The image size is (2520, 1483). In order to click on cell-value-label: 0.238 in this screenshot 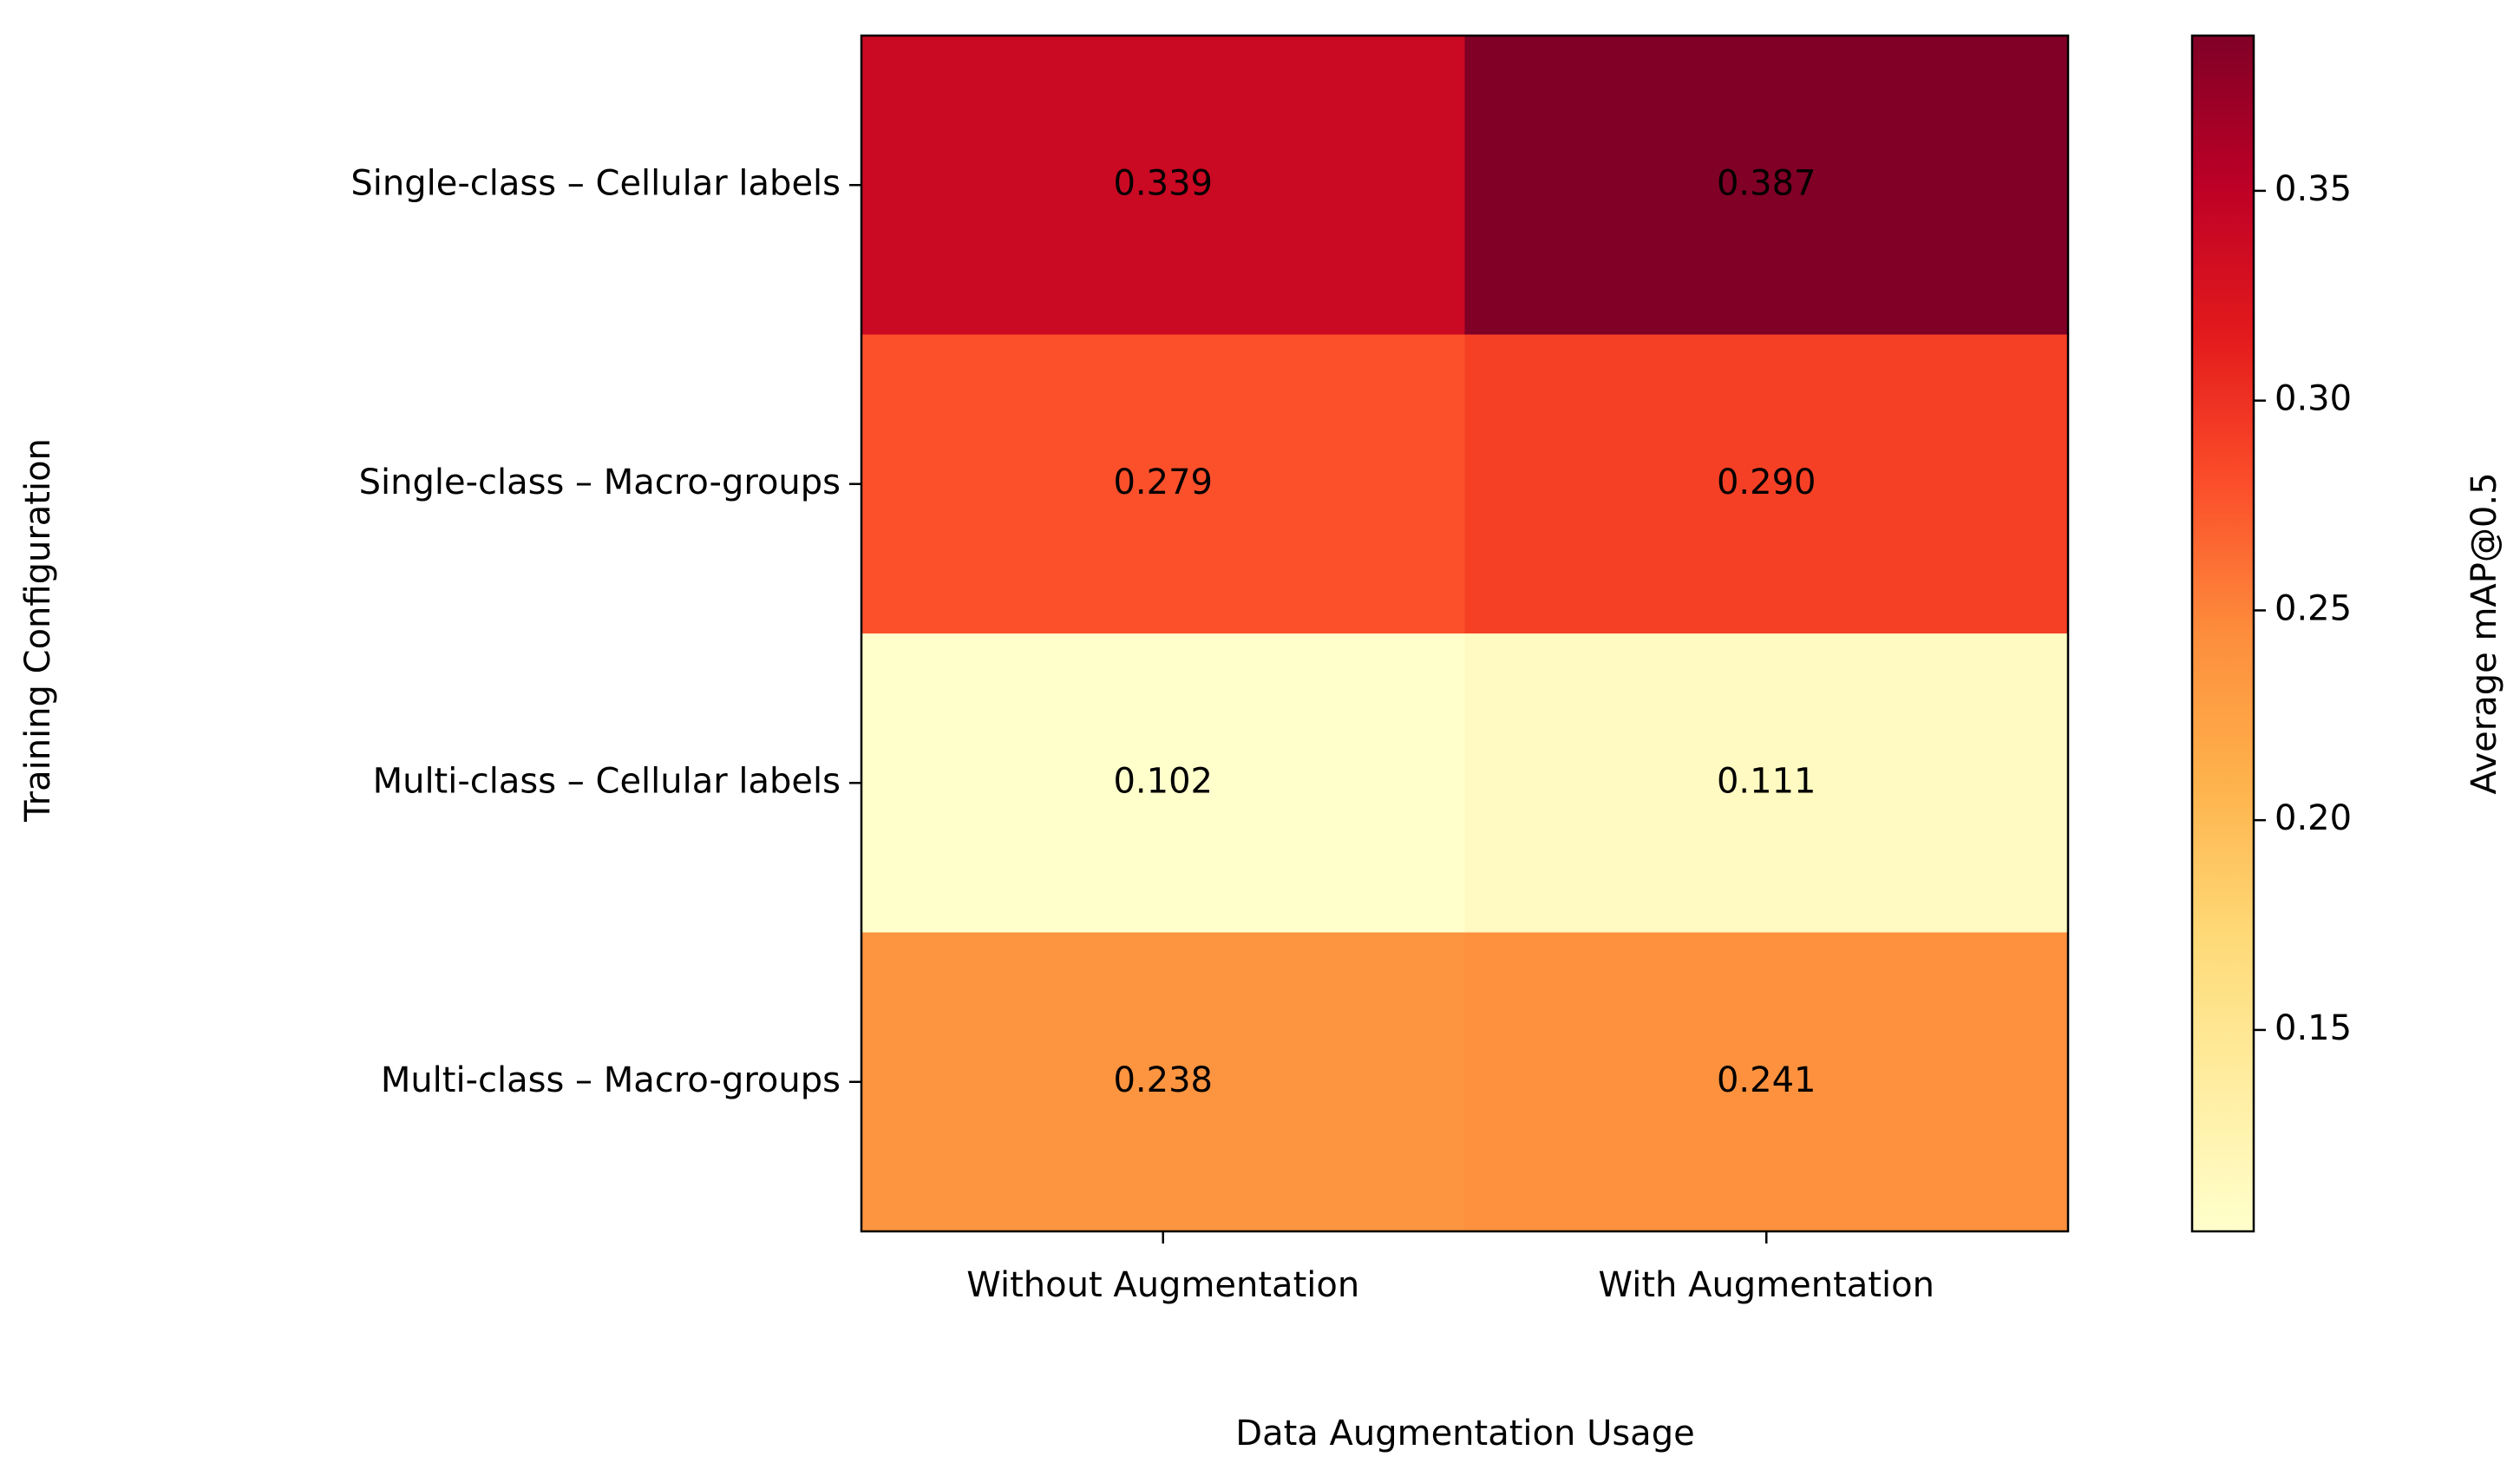, I will do `click(1163, 1080)`.